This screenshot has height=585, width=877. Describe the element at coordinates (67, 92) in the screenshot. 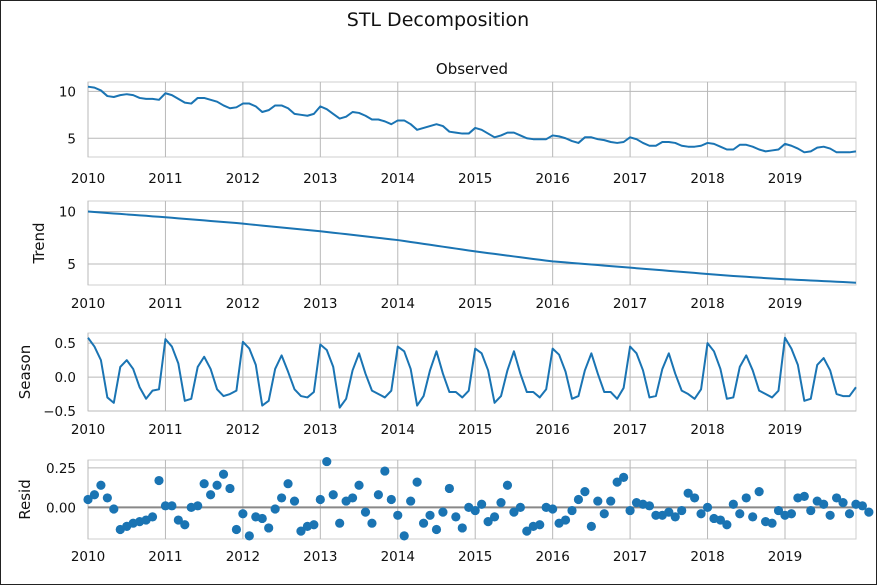

I see `y-tick-label: 10` at that location.